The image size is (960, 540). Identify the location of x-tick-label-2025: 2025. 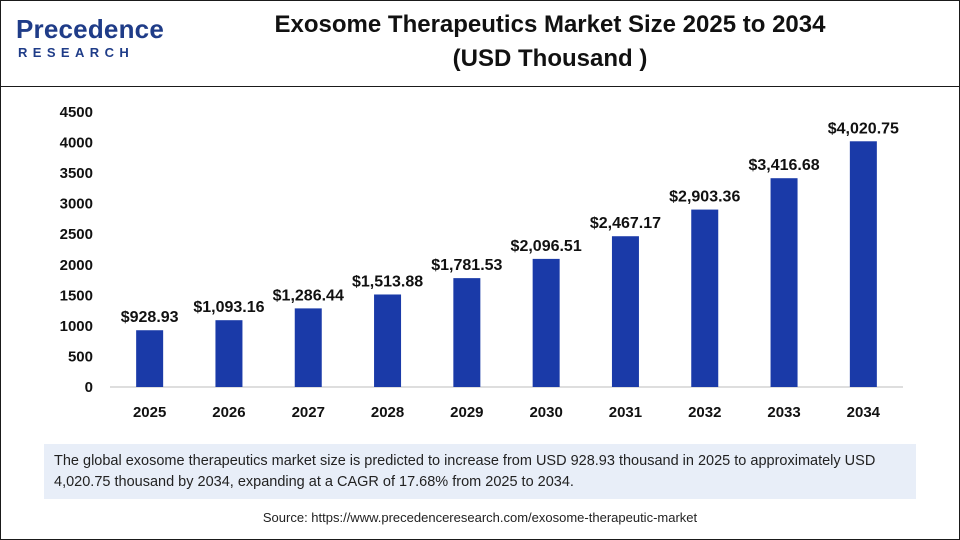
(149, 412).